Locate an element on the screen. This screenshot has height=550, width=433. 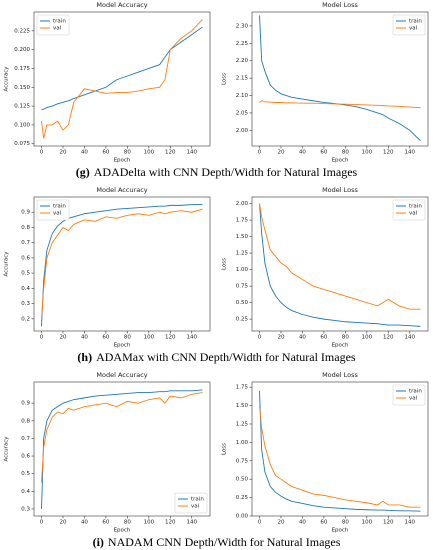
y-axis-label: Loss is located at coordinates (225, 264).